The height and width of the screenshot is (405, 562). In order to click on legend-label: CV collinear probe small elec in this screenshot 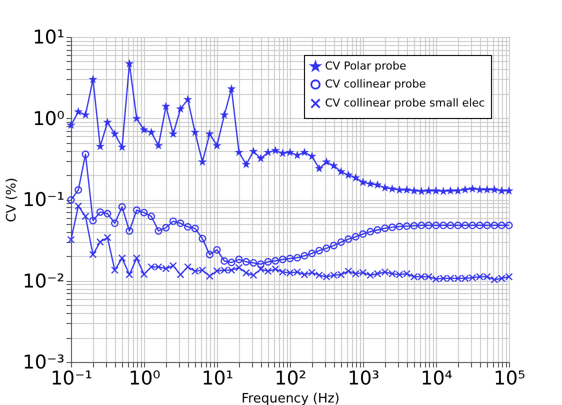, I will do `click(405, 103)`.